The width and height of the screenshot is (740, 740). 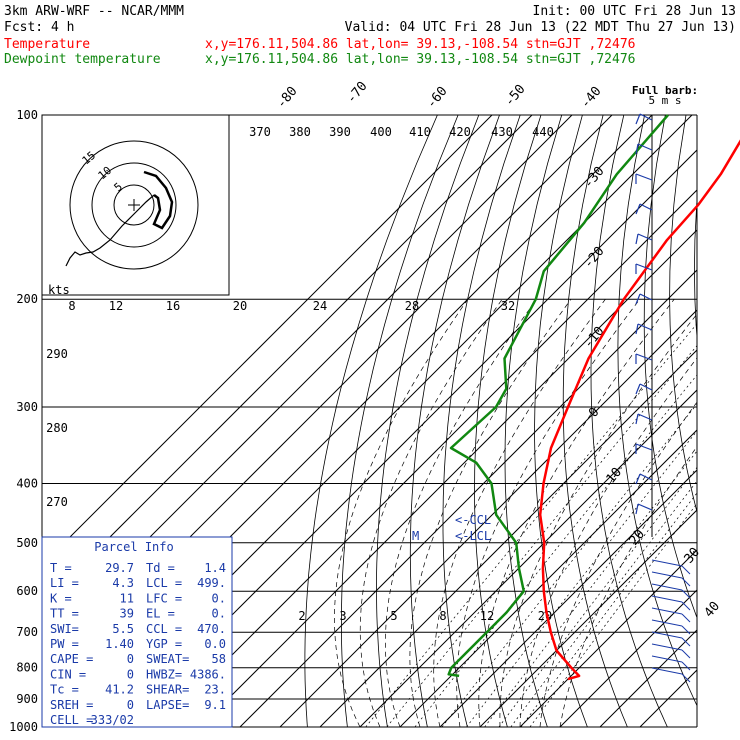 I want to click on isotherm-label: -40, so click(x=591, y=98).